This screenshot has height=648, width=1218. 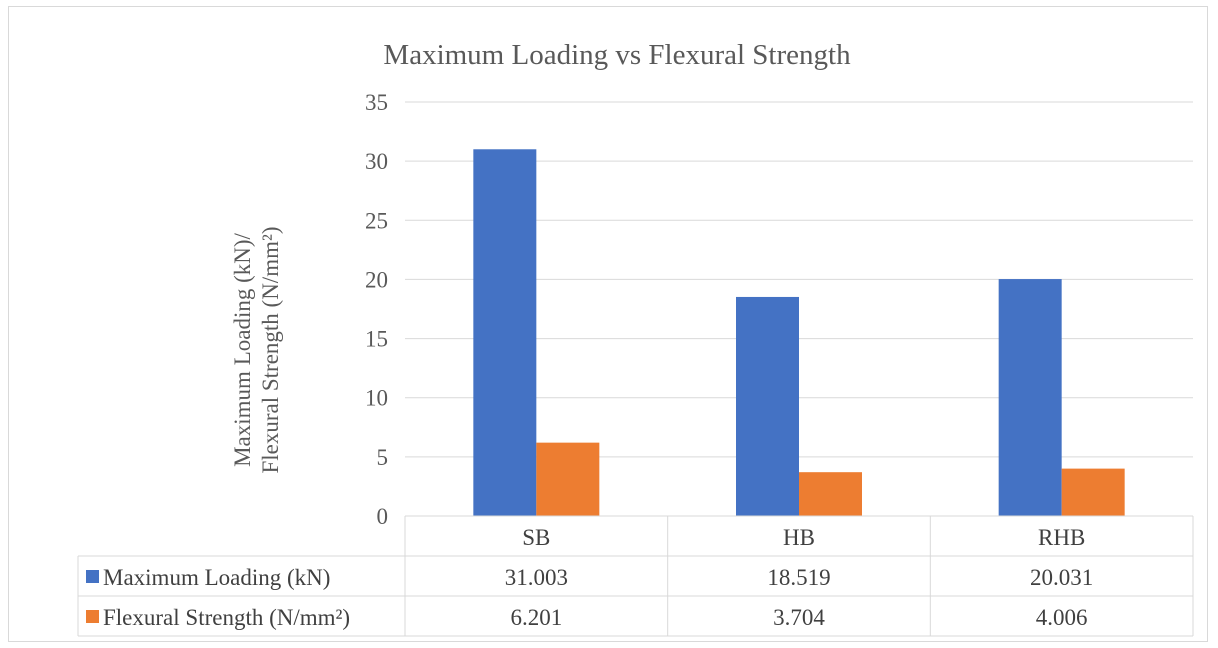 What do you see at coordinates (242, 349) in the screenshot?
I see `y-axis-label-line-1: Maximum Loading (kN)/` at bounding box center [242, 349].